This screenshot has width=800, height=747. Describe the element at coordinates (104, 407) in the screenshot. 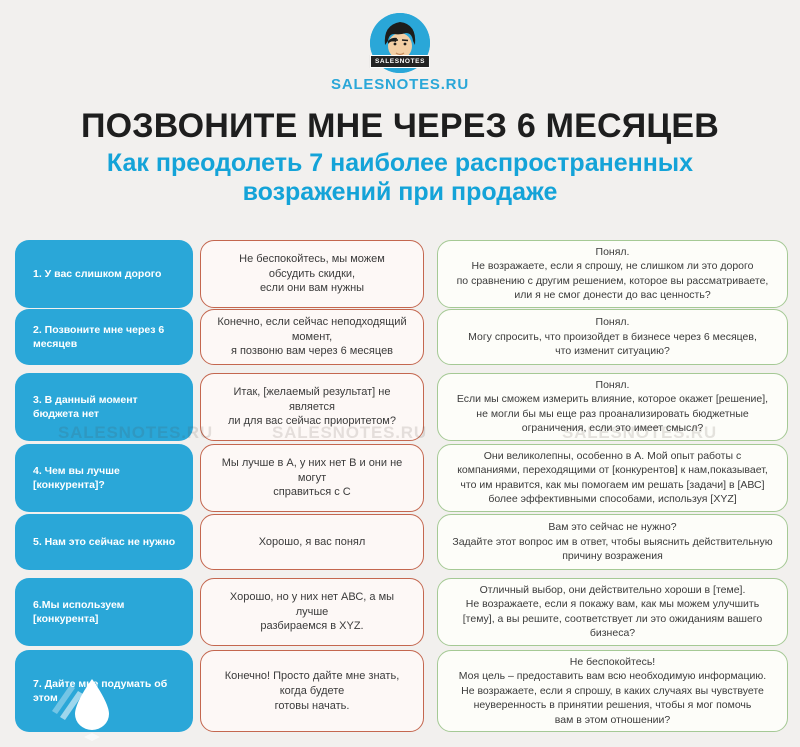

I see `objection-button: 3. В данный момент бюджета нет` at that location.